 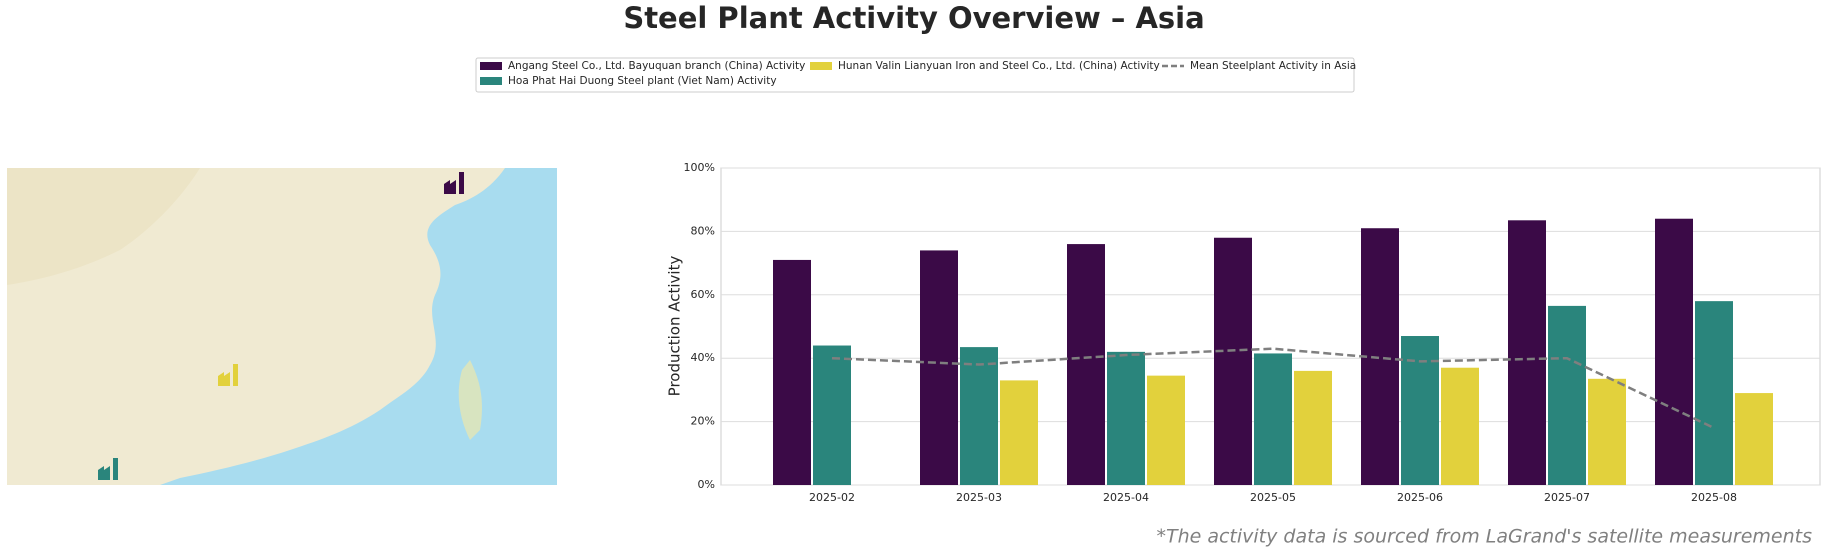 What do you see at coordinates (675, 326) in the screenshot?
I see `y-axis-label: Production Activity` at bounding box center [675, 326].